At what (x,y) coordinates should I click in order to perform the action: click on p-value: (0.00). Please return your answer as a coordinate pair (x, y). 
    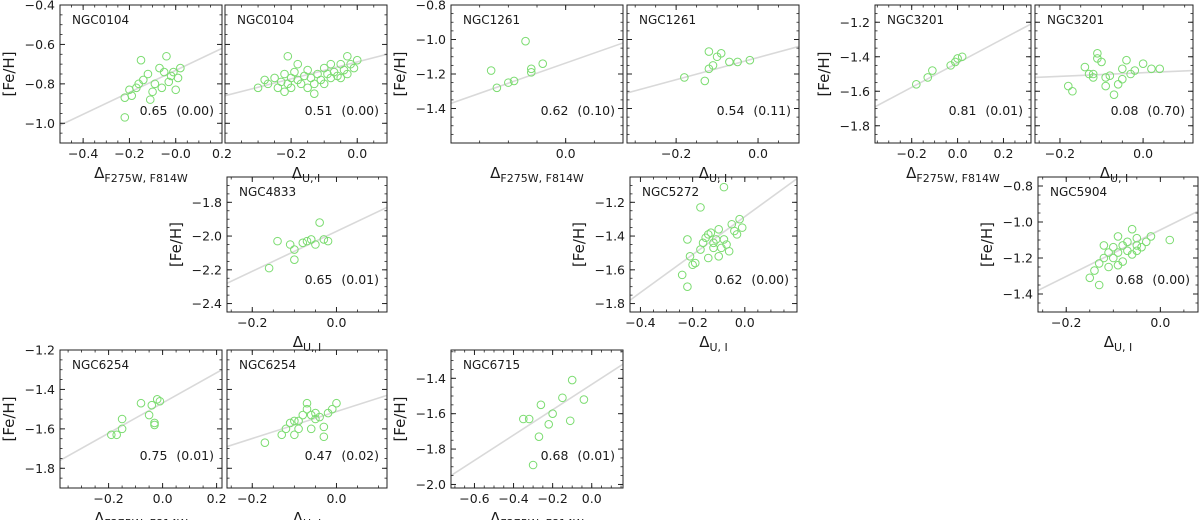
    Looking at the image, I should click on (195, 110).